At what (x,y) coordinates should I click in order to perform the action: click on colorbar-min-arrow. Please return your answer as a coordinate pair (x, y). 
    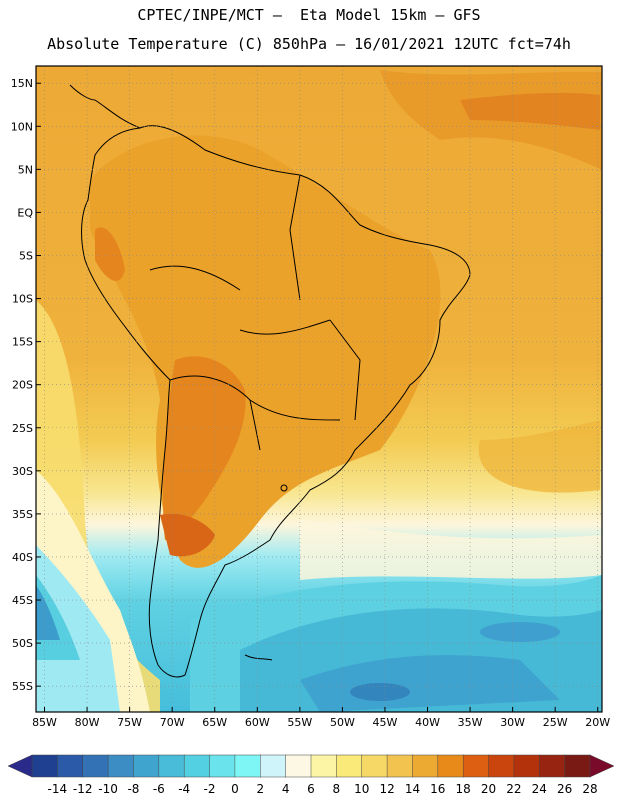
    Looking at the image, I should click on (20, 766).